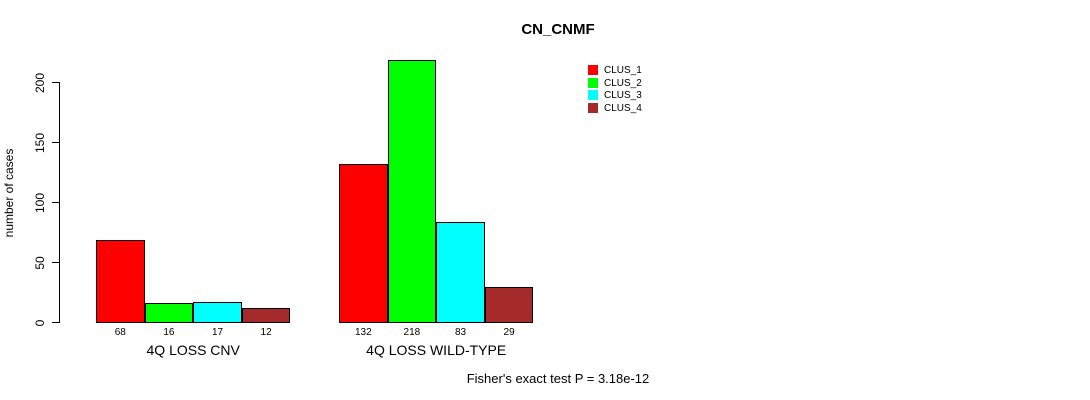 Image resolution: width=1090 pixels, height=400 pixels. Describe the element at coordinates (623, 109) in the screenshot. I see `legend-label-clus_4: CLUS_4` at that location.